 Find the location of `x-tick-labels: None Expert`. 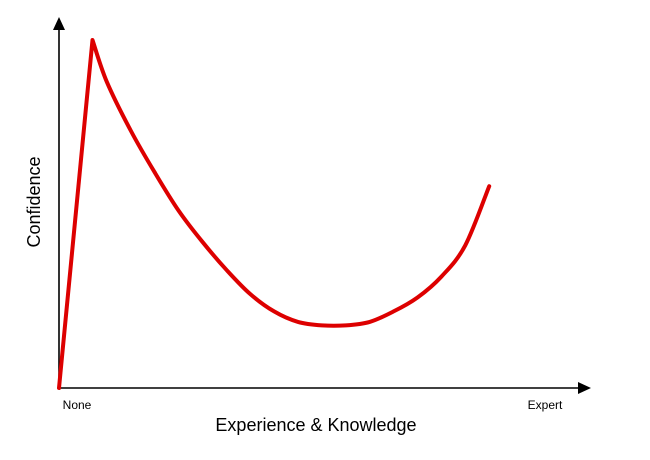

x-tick-labels: None Expert is located at coordinates (313, 405).